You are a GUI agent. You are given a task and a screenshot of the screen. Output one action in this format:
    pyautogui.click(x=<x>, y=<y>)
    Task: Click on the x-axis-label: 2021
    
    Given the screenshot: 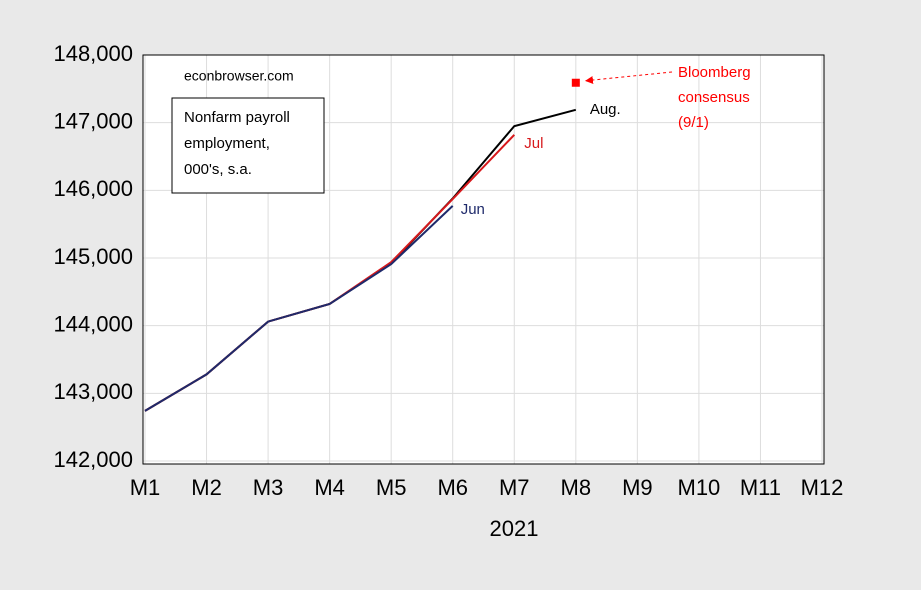 What is the action you would take?
    pyautogui.click(x=514, y=528)
    